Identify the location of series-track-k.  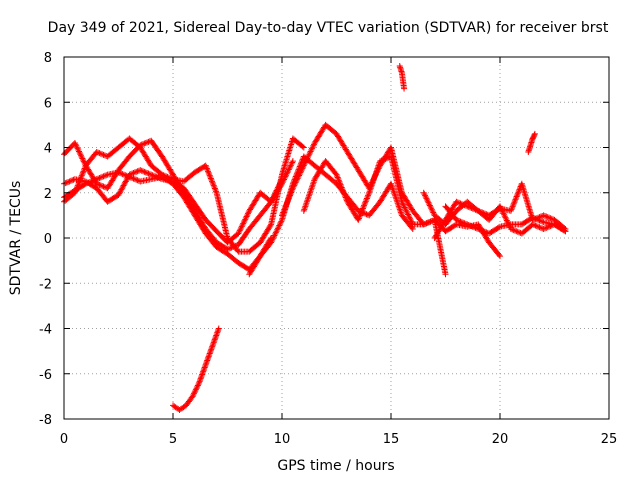
(196, 369).